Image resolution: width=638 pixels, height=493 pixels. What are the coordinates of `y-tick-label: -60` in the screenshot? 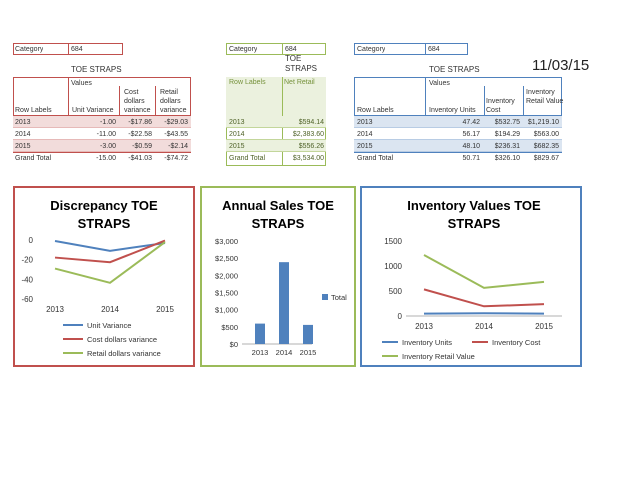 It's located at (27, 299).